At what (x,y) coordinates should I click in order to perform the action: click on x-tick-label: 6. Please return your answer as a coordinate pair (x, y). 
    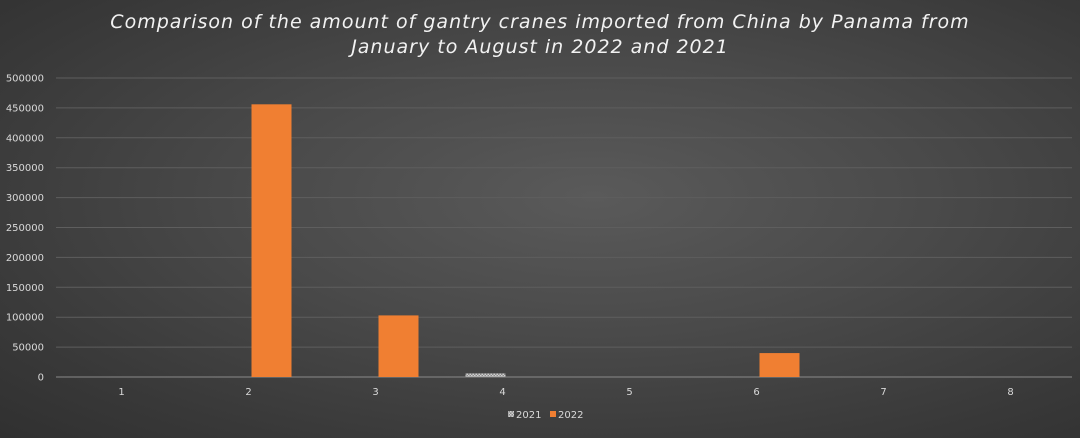
    Looking at the image, I should click on (756, 392).